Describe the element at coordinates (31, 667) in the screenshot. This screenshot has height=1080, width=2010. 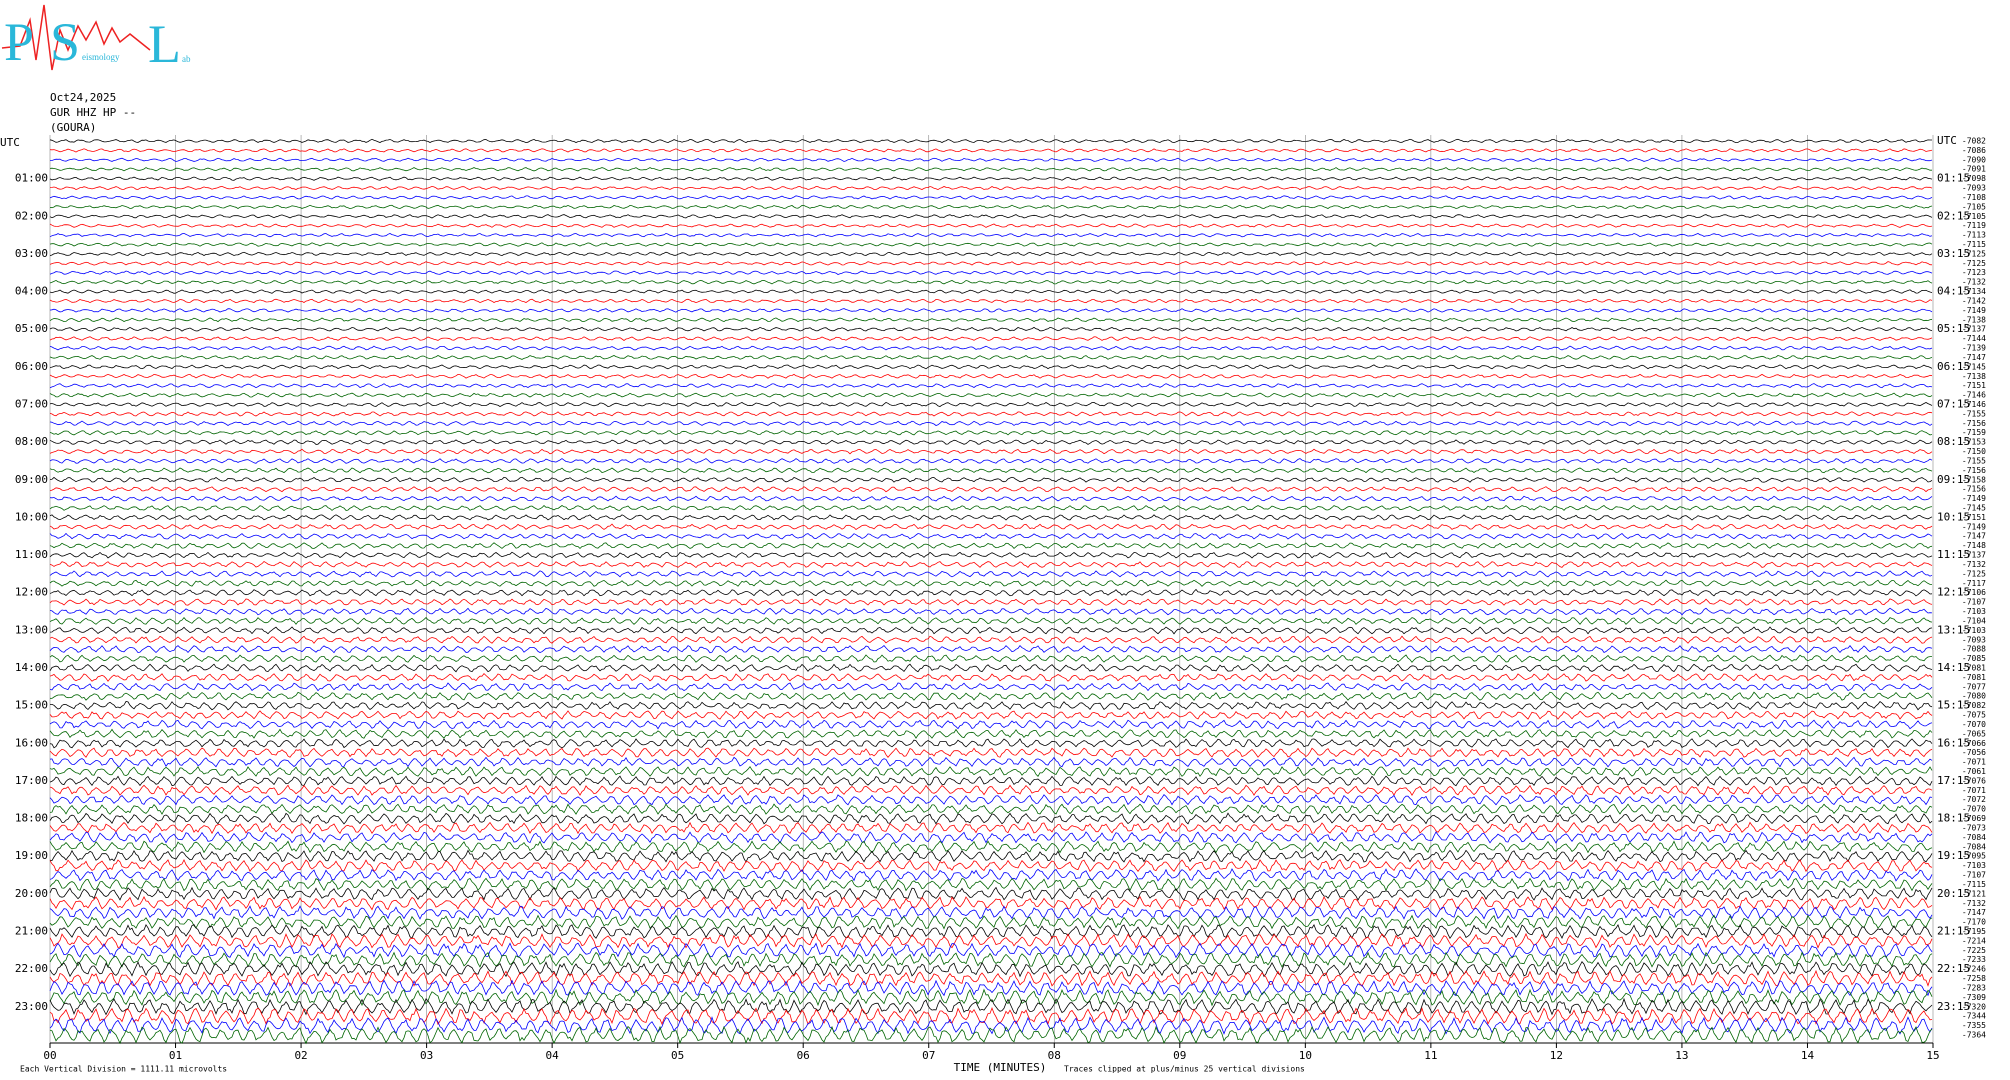
I see `left-time-label: 14:00` at that location.